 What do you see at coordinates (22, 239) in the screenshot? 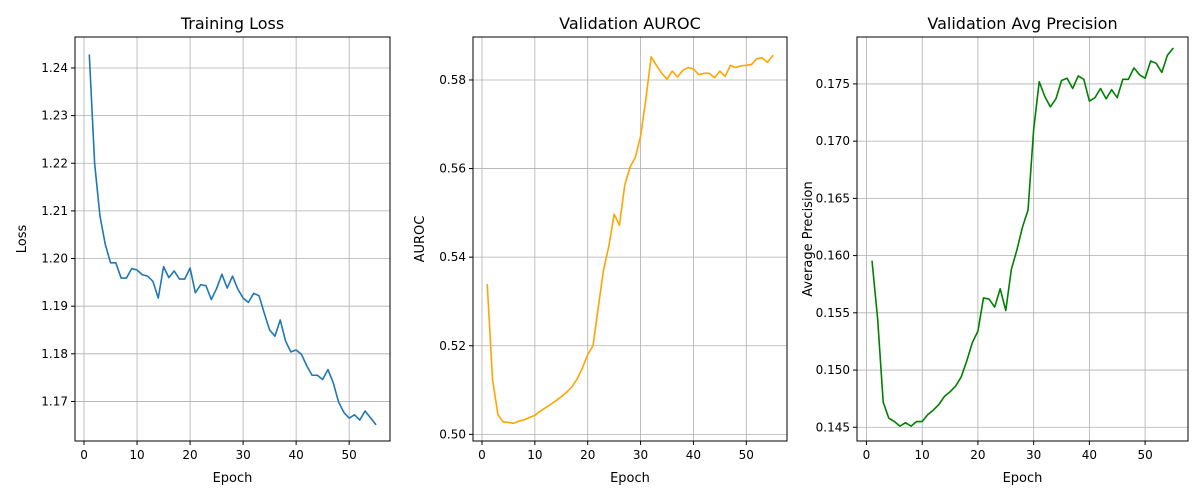
I see `y-axis-label: Loss` at bounding box center [22, 239].